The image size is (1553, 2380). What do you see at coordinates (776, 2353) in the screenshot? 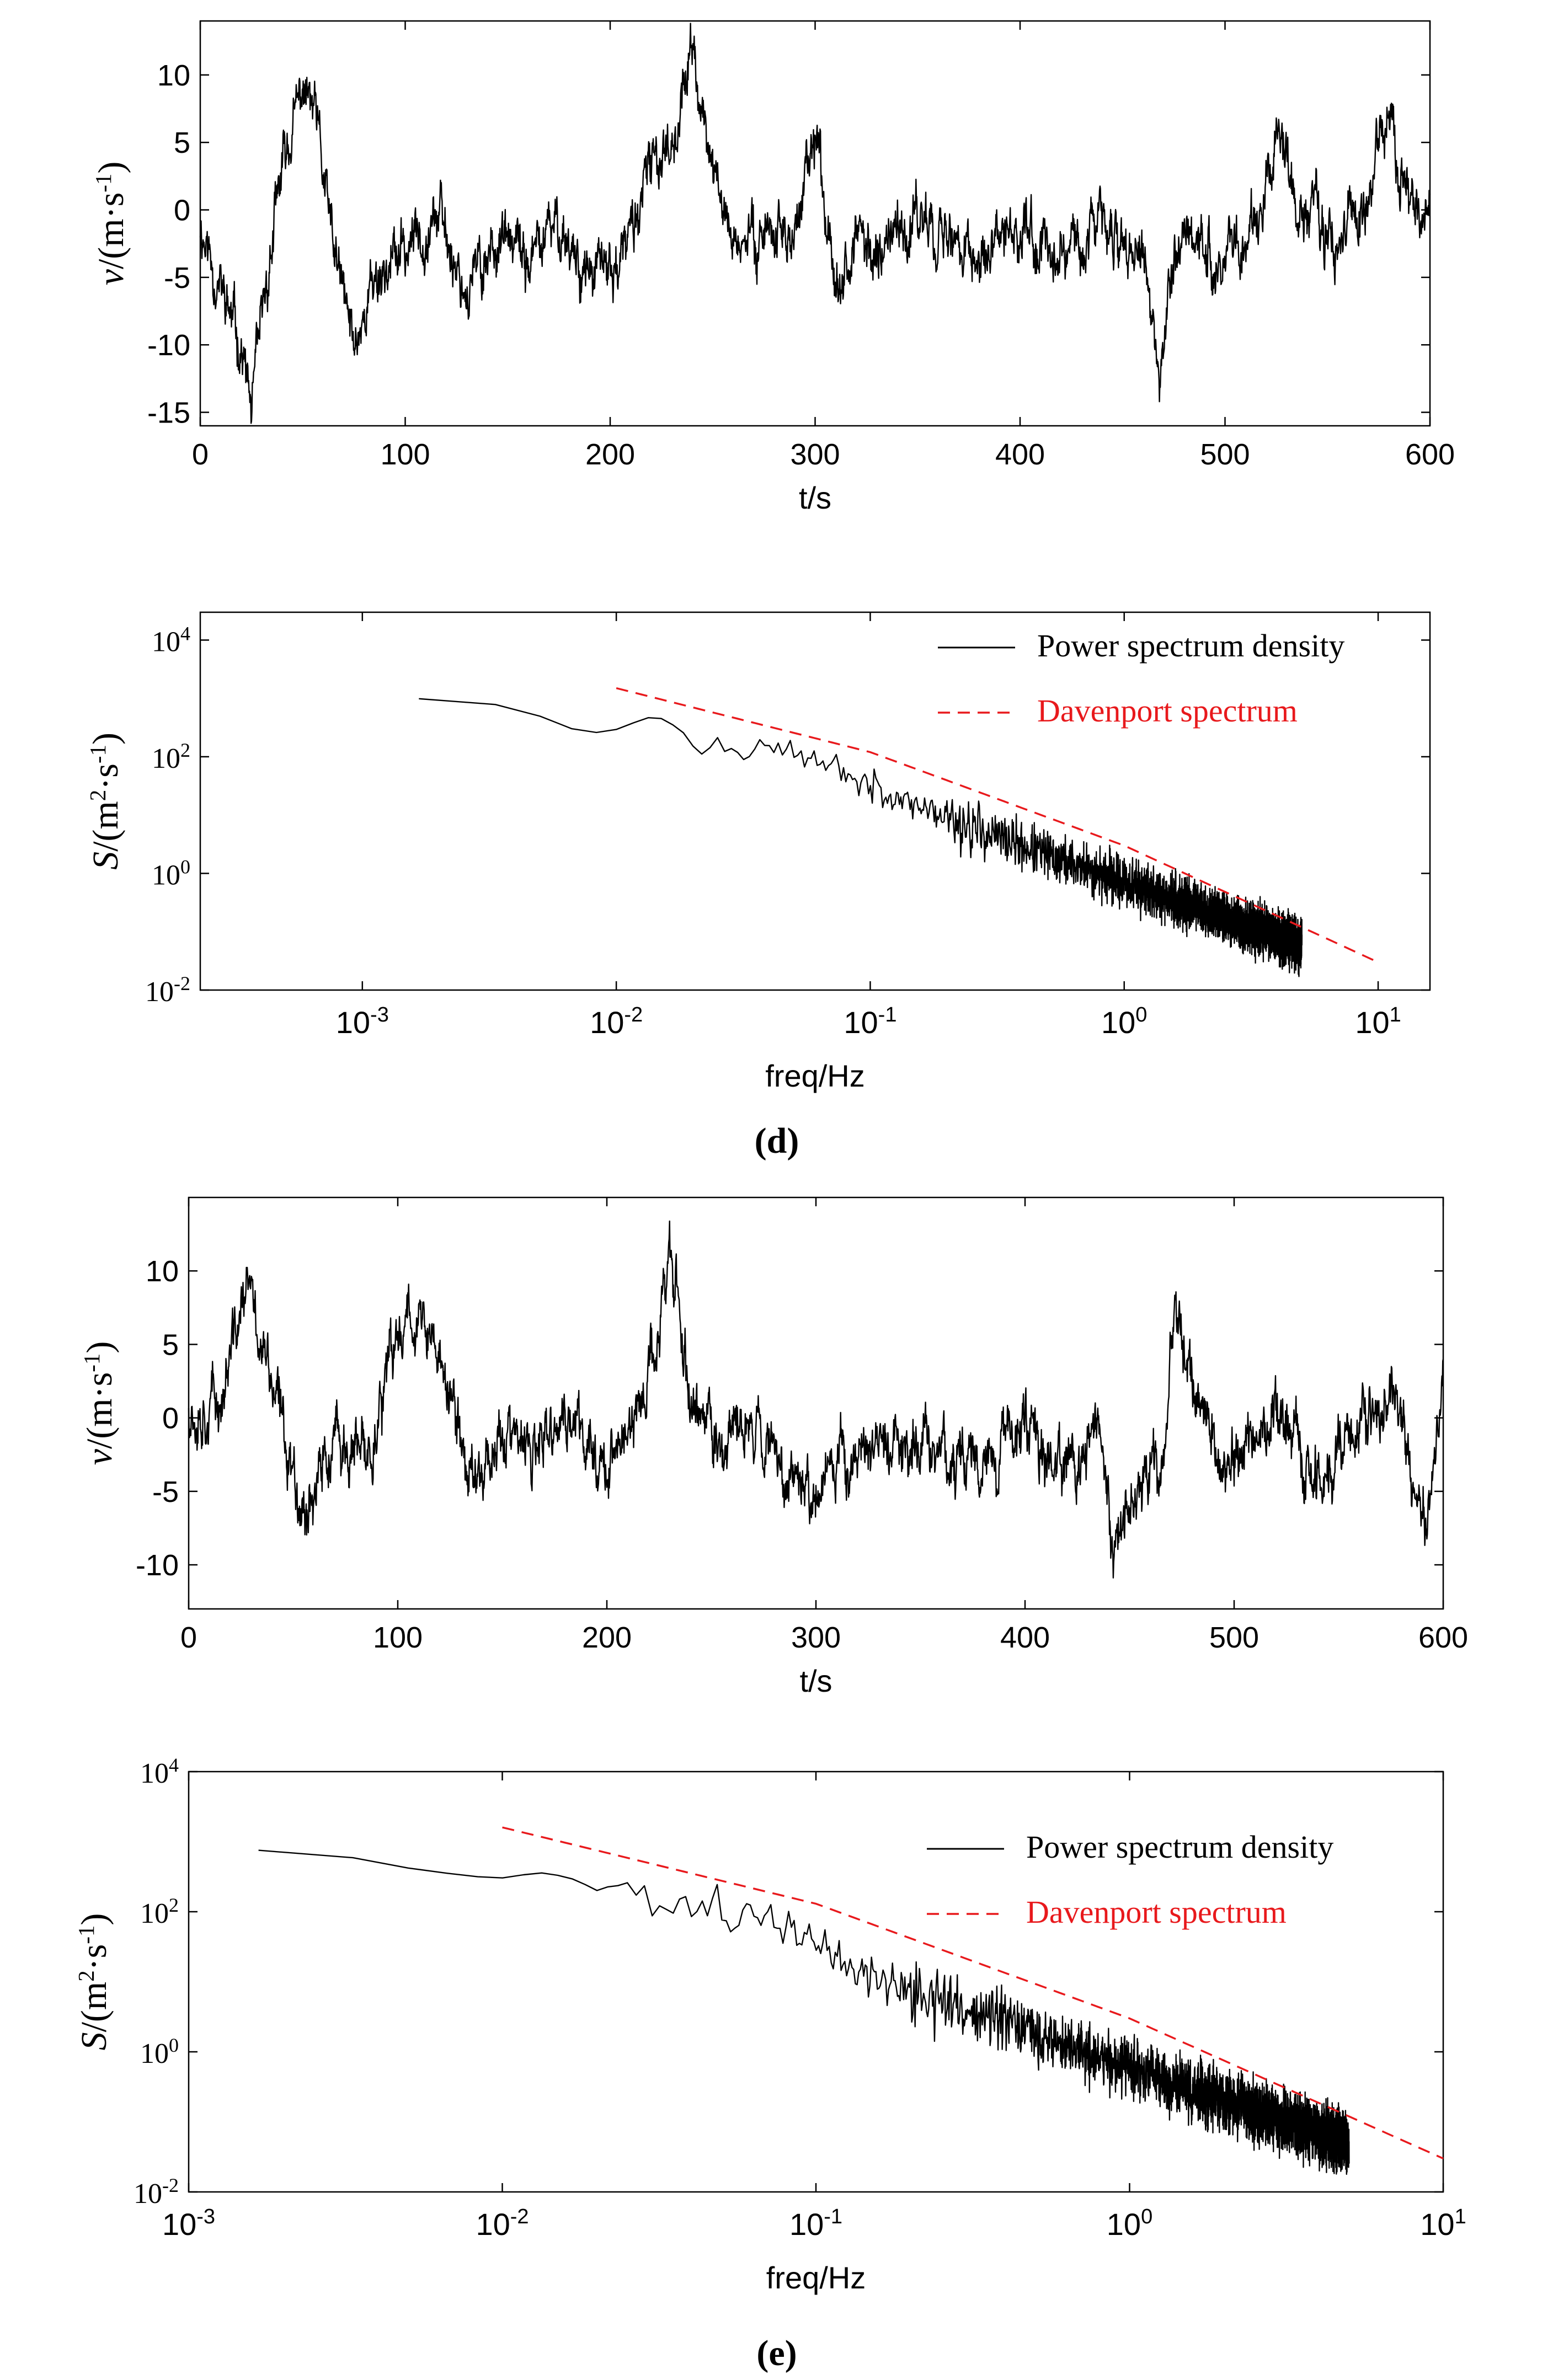
I see `caption-e: (e)` at bounding box center [776, 2353].